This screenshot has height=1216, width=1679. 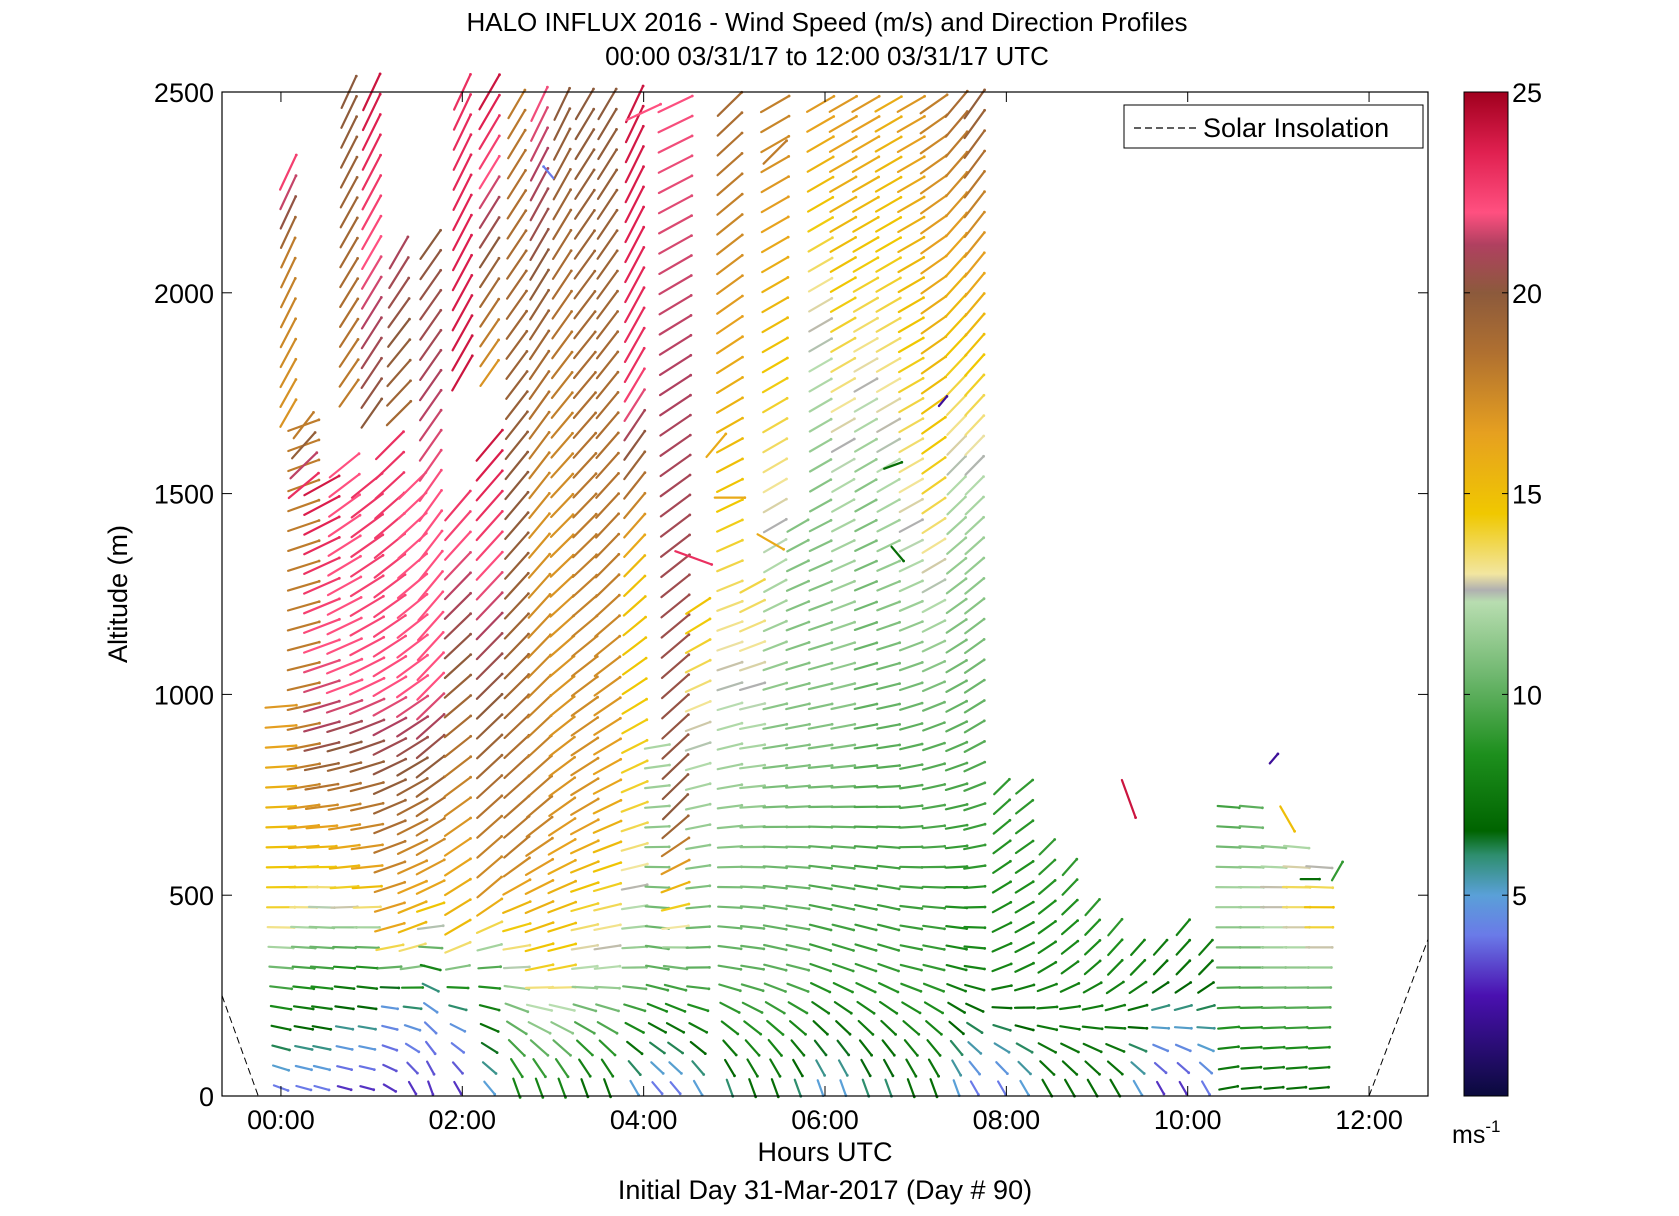 I want to click on isolated-wind-vector, so click(x=897, y=554).